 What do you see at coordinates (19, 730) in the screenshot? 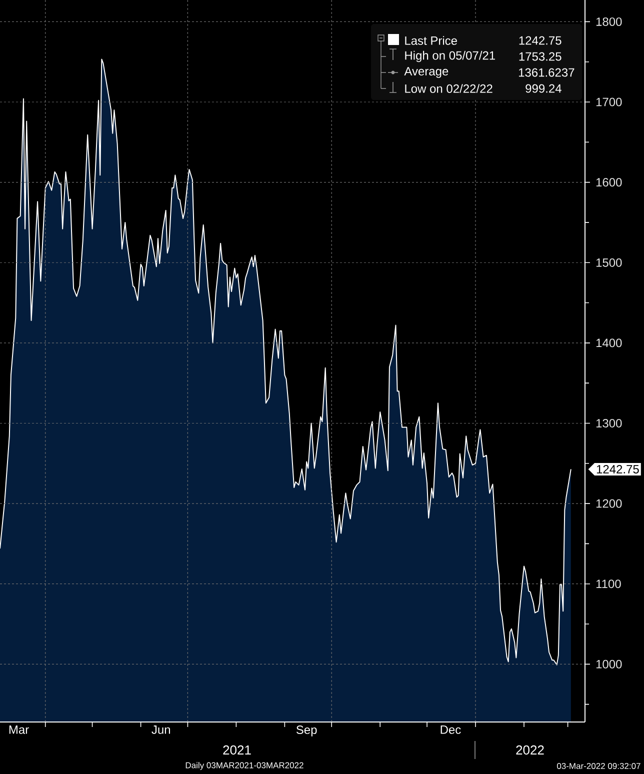
I see `x-tick-label: Mar` at bounding box center [19, 730].